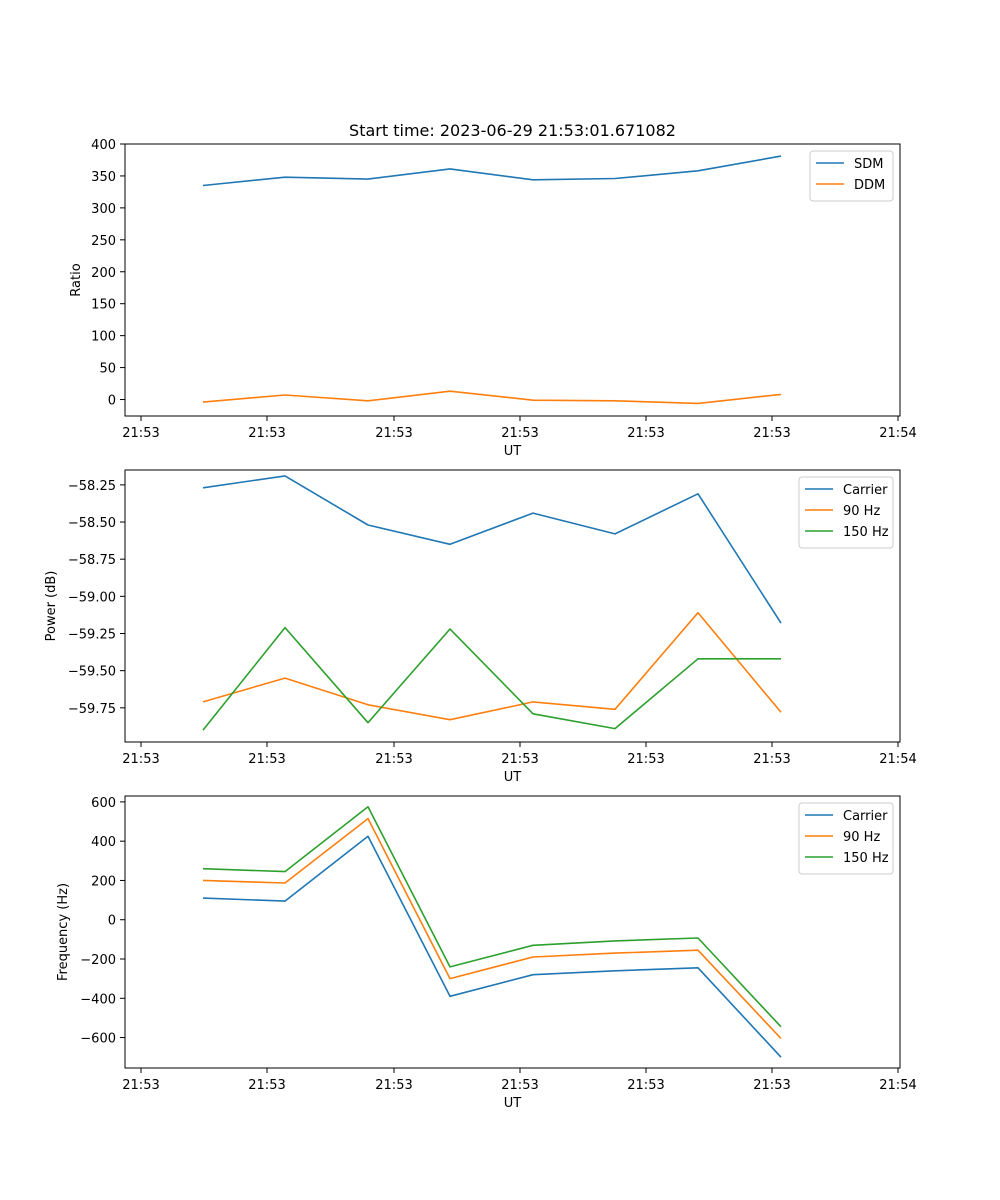  I want to click on y-tick-label: 150, so click(103, 305).